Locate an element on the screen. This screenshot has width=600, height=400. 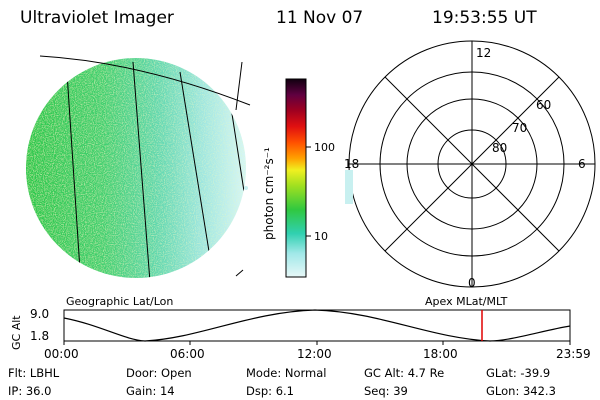
info-ip-value: 36.0 is located at coordinates (38, 391).